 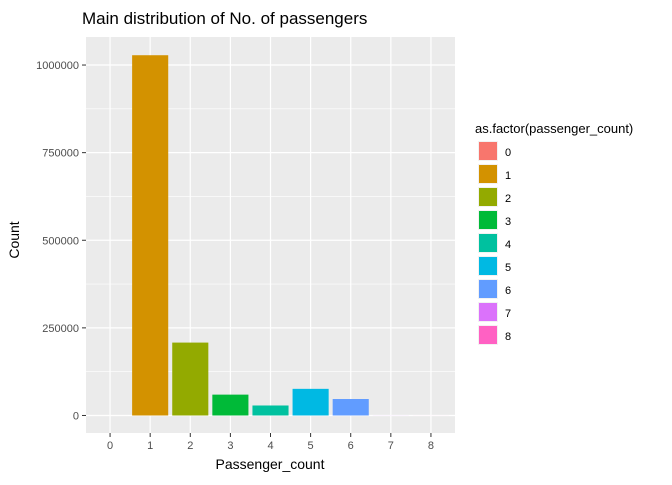 What do you see at coordinates (224, 18) in the screenshot?
I see `chart-title: Main distribution of No. of passengers` at bounding box center [224, 18].